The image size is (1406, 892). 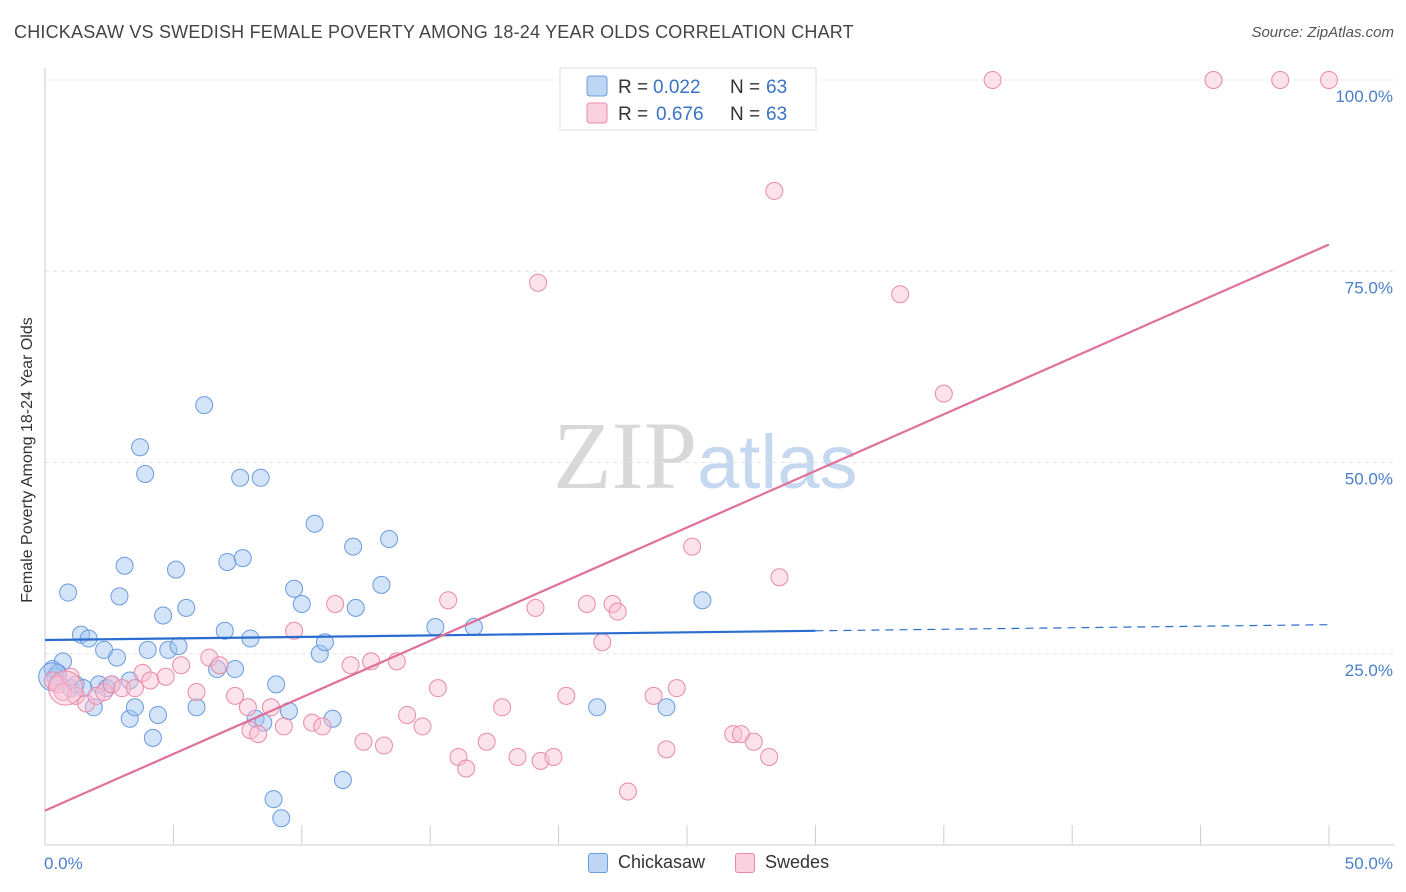 I want to click on y-tick-label-1: 50.0%, so click(x=1369, y=479).